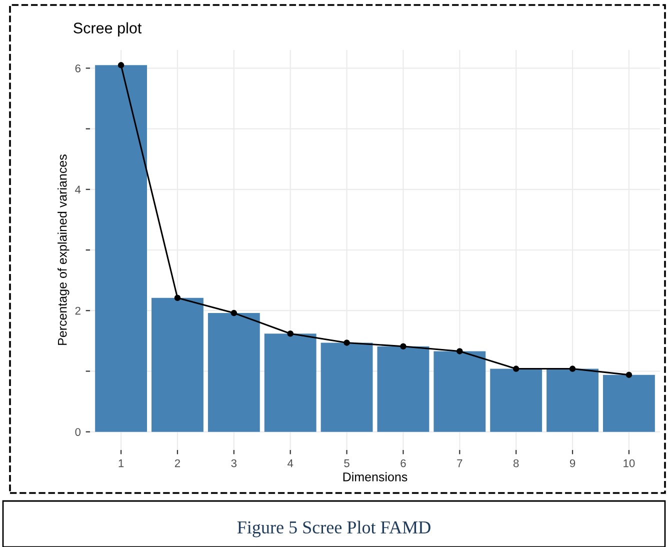  What do you see at coordinates (403, 463) in the screenshot?
I see `x-tick-label: 6` at bounding box center [403, 463].